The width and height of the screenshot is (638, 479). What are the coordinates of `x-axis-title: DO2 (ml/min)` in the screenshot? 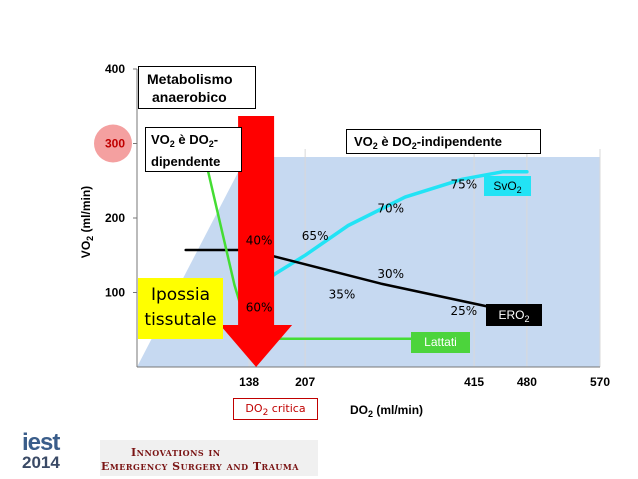 It's located at (386, 411).